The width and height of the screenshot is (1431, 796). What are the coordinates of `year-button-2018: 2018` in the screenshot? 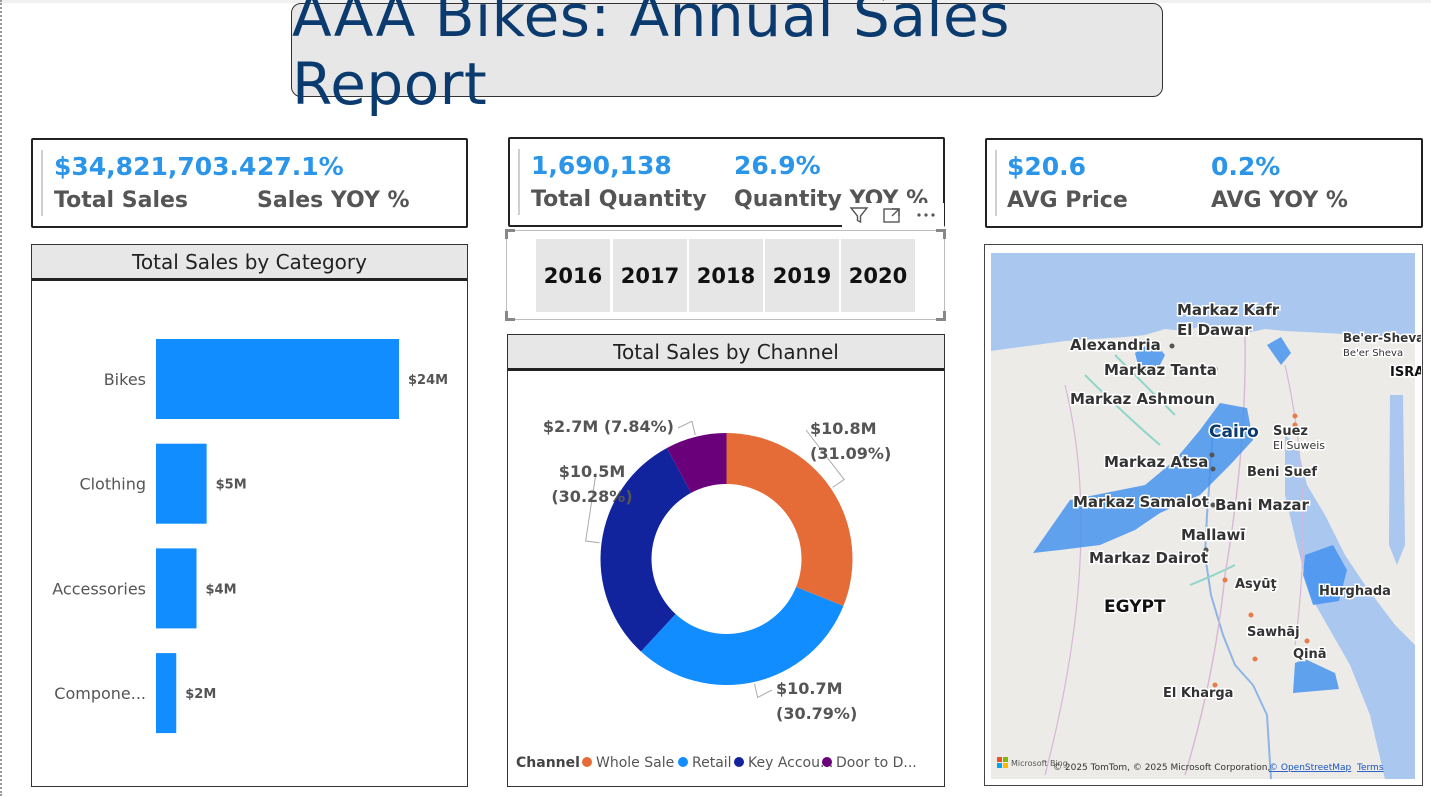 It's located at (726, 275).